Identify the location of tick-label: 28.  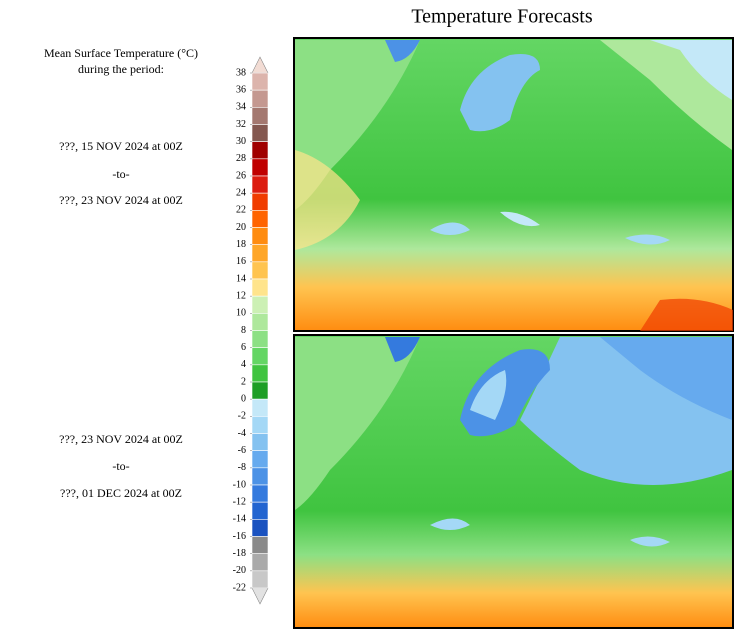
(241, 158).